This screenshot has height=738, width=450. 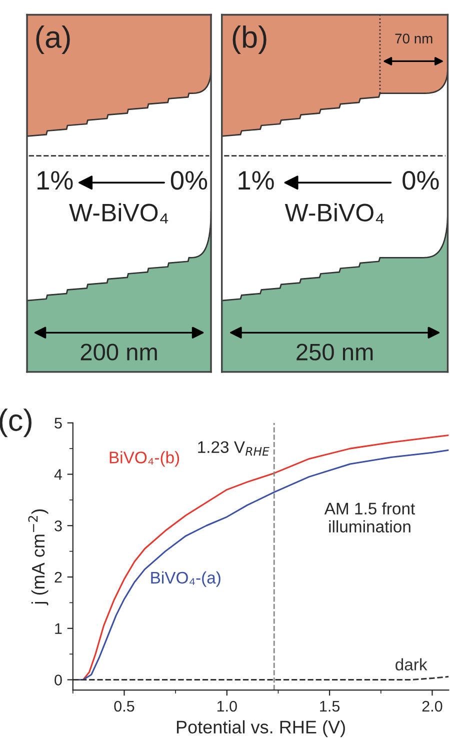 I want to click on x-tick-label: 1.0, so click(x=227, y=706).